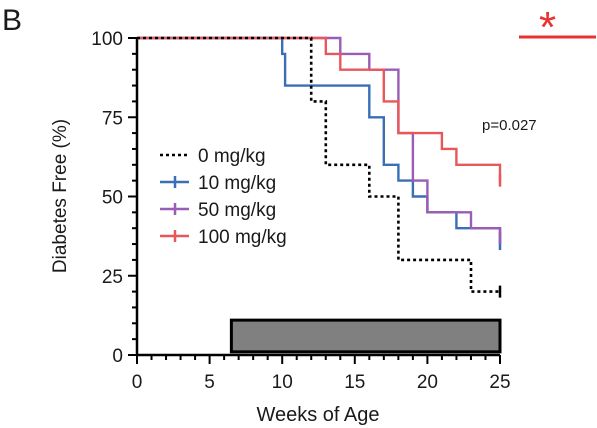 The image size is (597, 428). Describe the element at coordinates (427, 382) in the screenshot. I see `x-tick-label: 20` at that location.